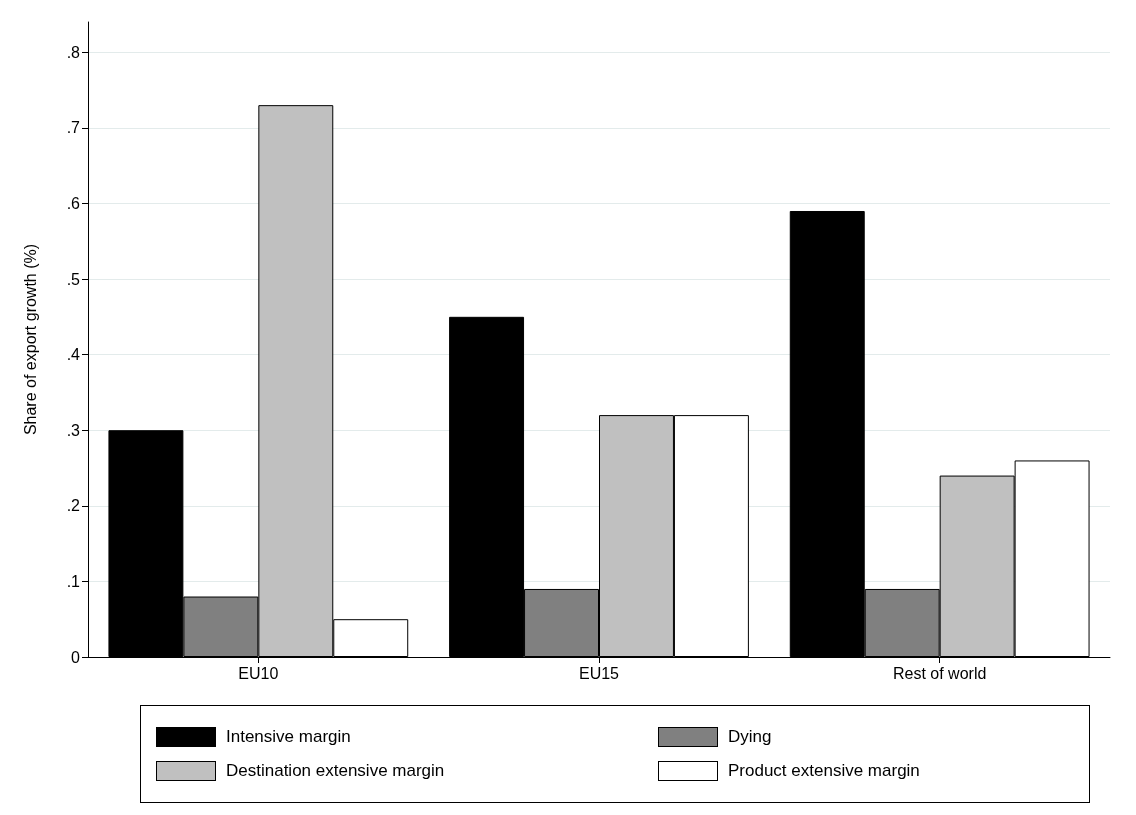 The height and width of the screenshot is (815, 1136). Describe the element at coordinates (73, 203) in the screenshot. I see `y-tick-label: .6` at that location.